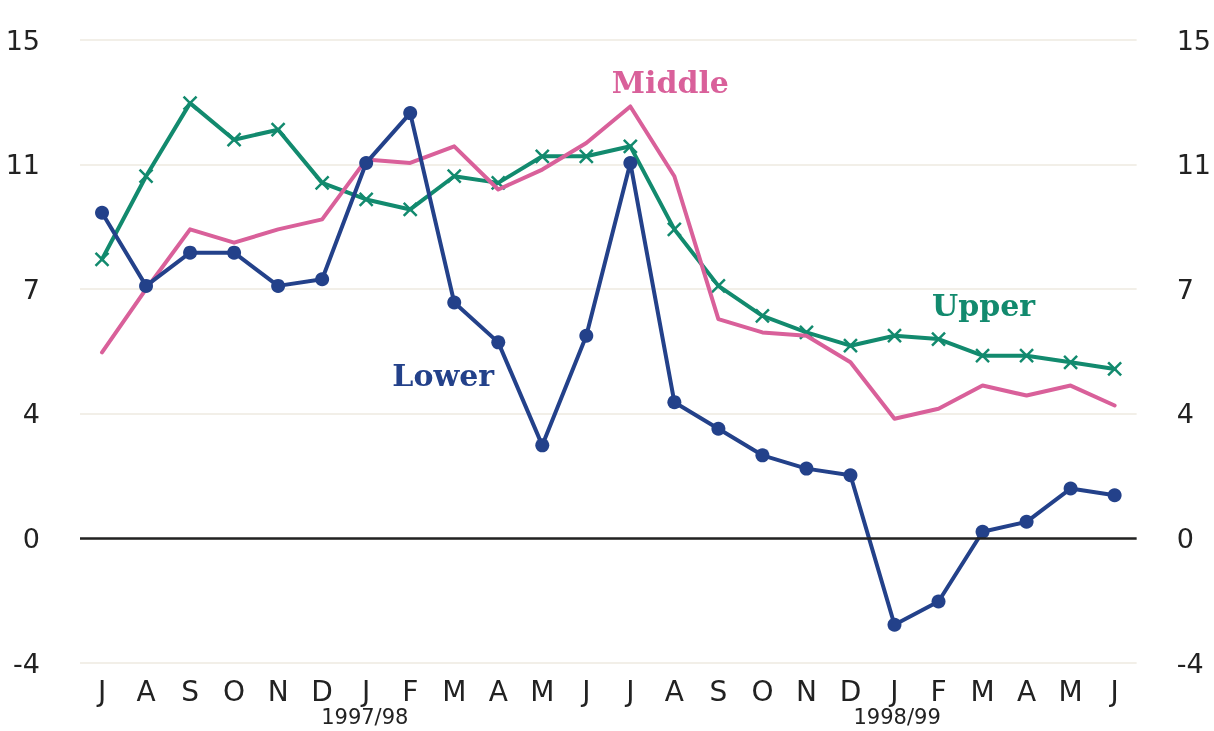 The image size is (1214, 731). What do you see at coordinates (1190, 663) in the screenshot?
I see `y2-tick-label: -4` at bounding box center [1190, 663].